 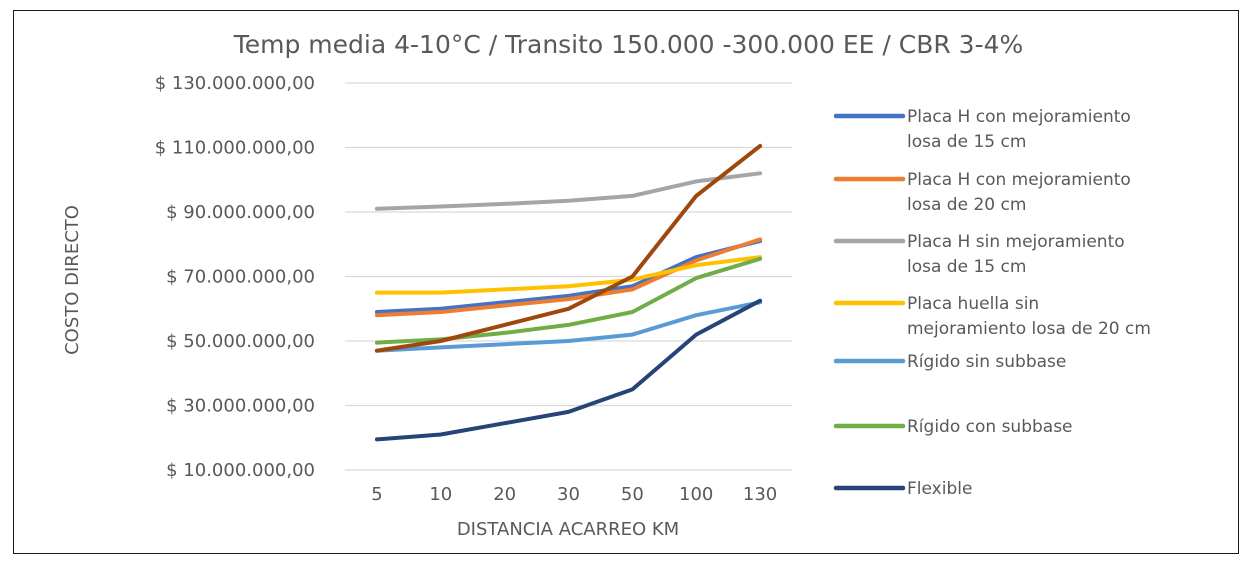 I want to click on x-tick-label: 130, so click(x=760, y=494).